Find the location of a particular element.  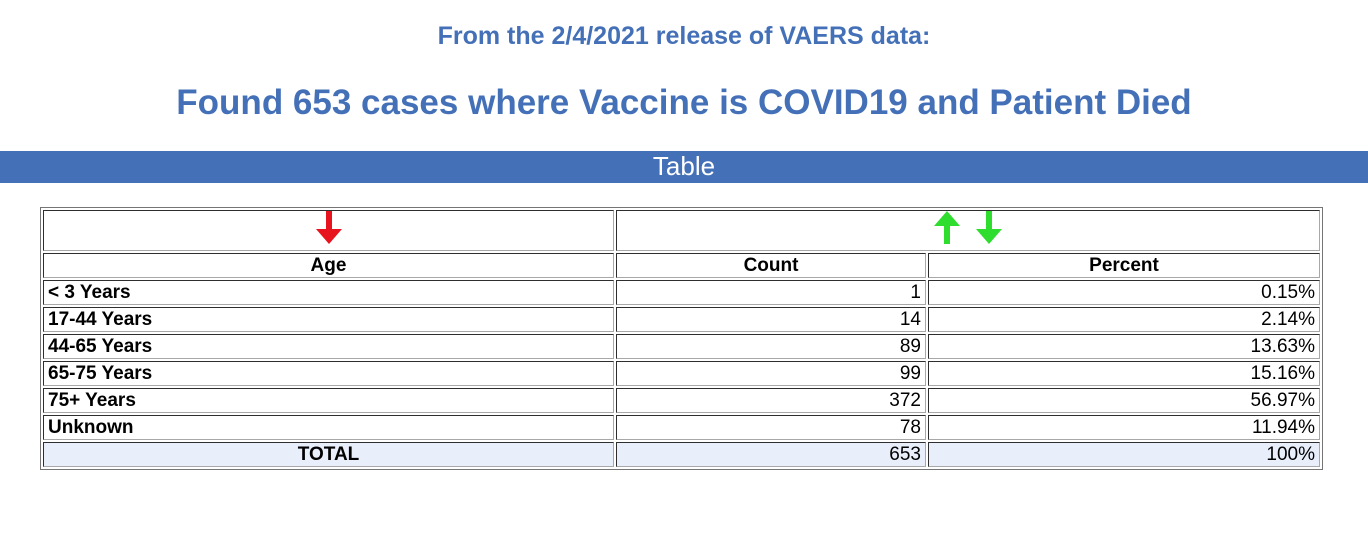

value-sort-cell is located at coordinates (968, 230).